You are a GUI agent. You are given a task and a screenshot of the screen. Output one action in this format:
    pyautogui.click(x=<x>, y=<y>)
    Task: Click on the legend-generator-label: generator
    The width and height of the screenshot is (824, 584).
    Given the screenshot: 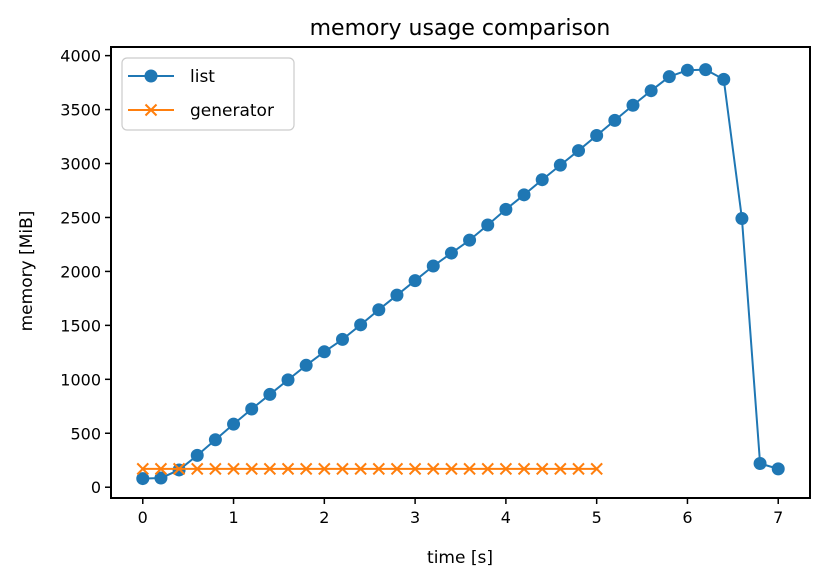 What is the action you would take?
    pyautogui.click(x=232, y=111)
    